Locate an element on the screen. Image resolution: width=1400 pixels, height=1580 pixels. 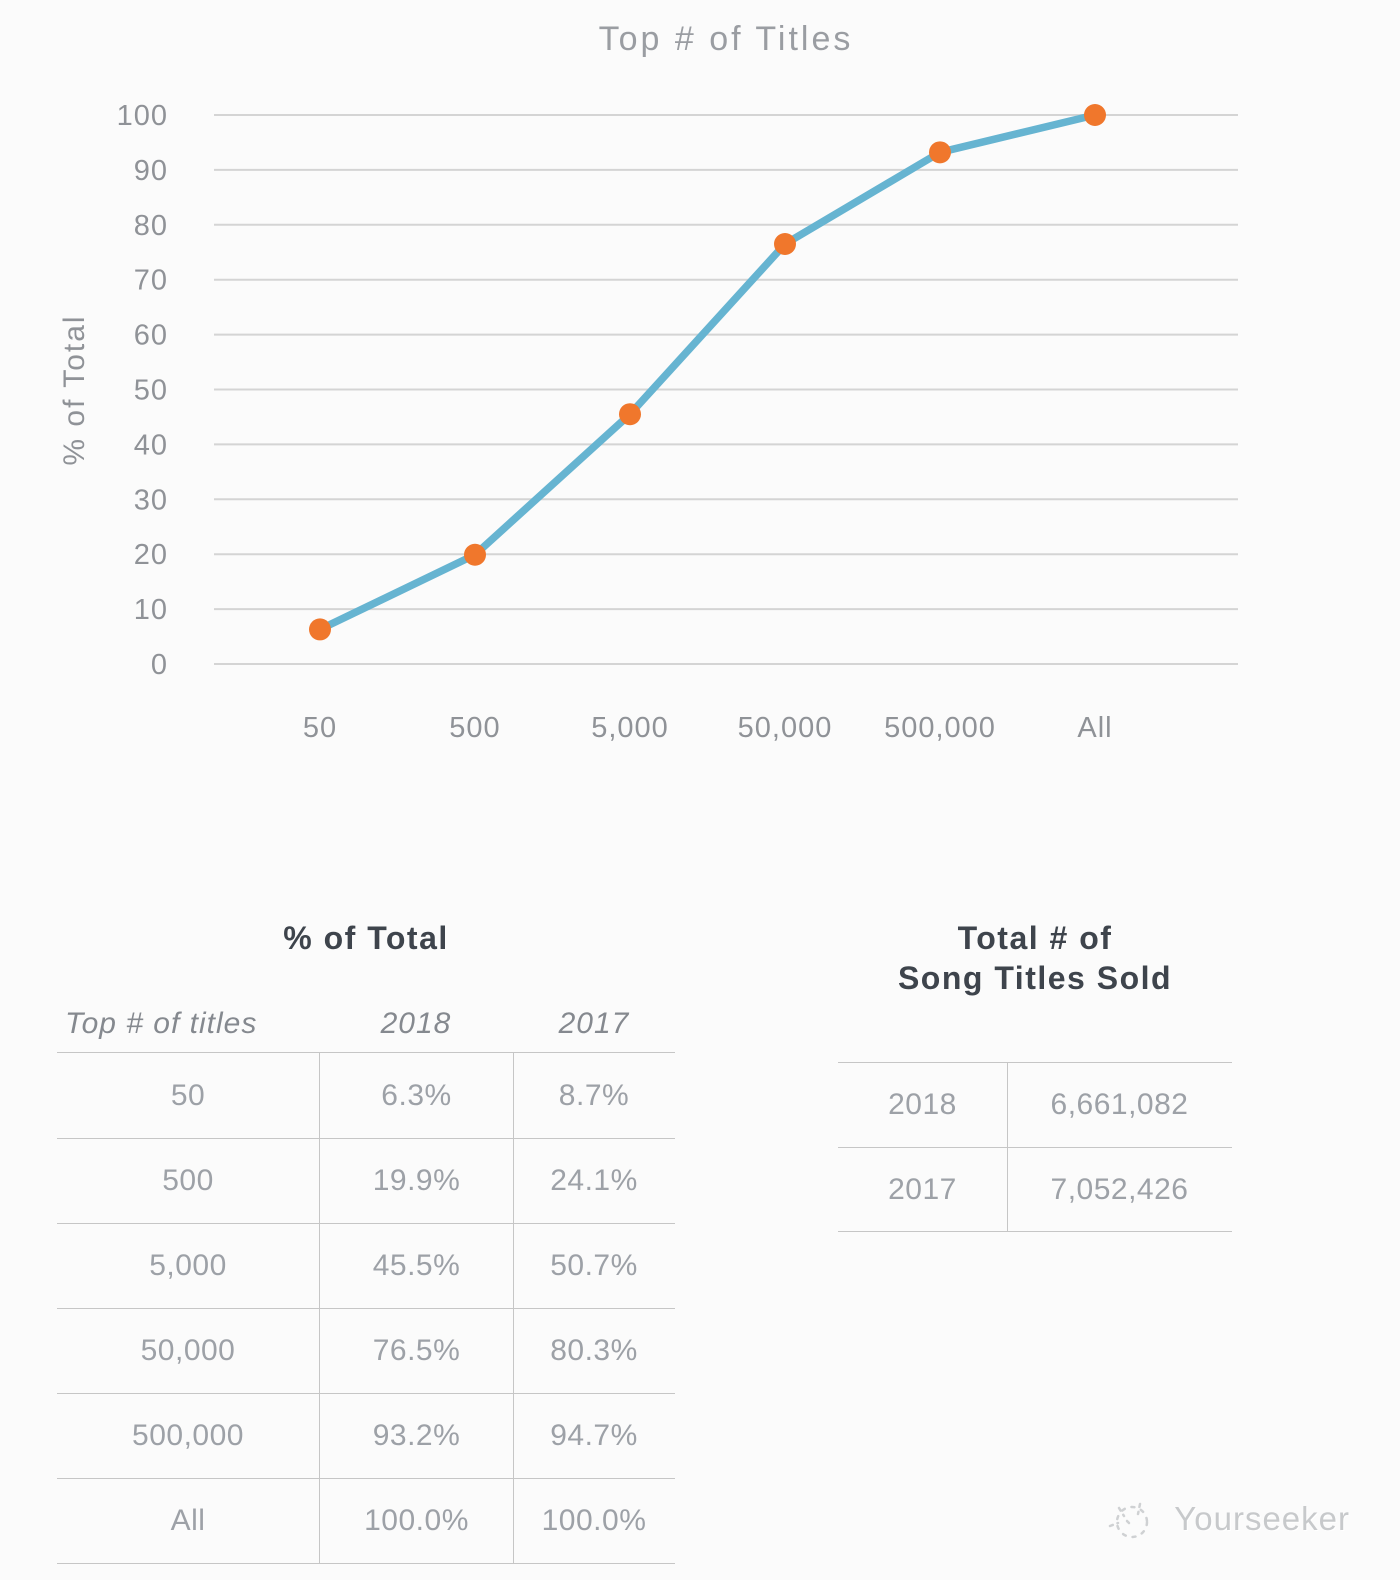
table-cell: 6,661,082 is located at coordinates (1119, 1105).